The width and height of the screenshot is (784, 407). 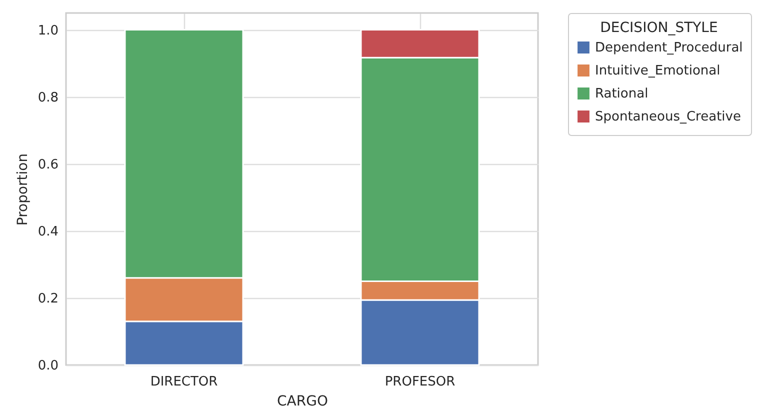 I want to click on y-tick-label: 0.2, so click(x=48, y=298).